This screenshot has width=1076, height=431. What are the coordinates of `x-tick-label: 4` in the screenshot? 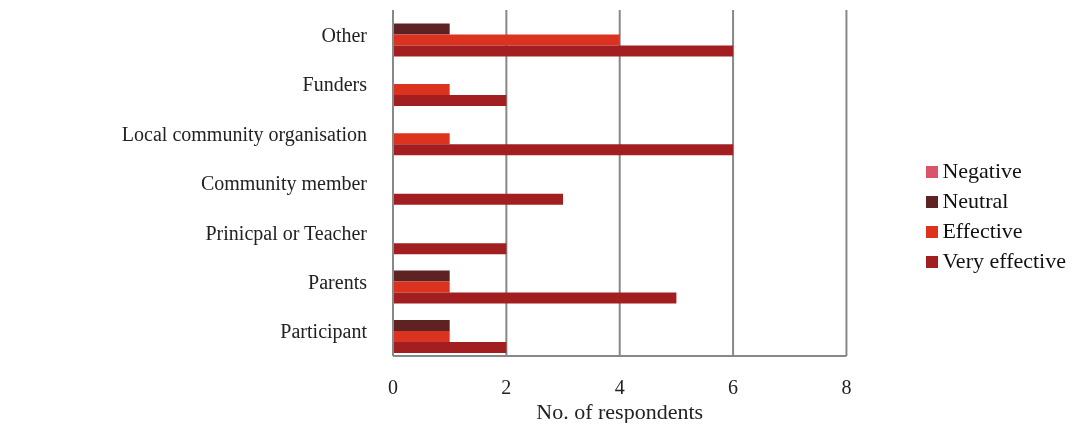 It's located at (619, 387).